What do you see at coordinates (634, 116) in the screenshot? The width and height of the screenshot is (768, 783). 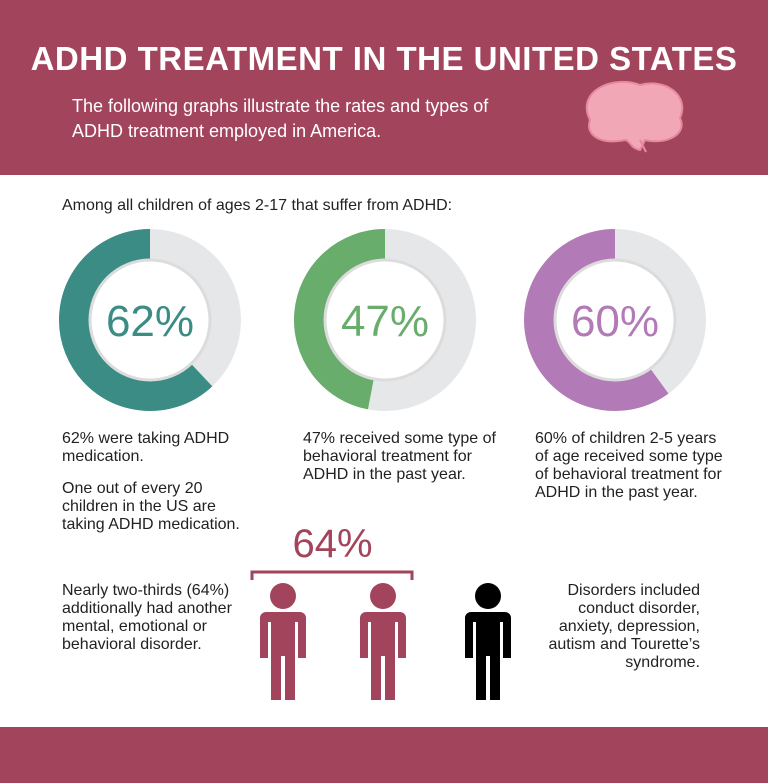 I see `brain-icon` at bounding box center [634, 116].